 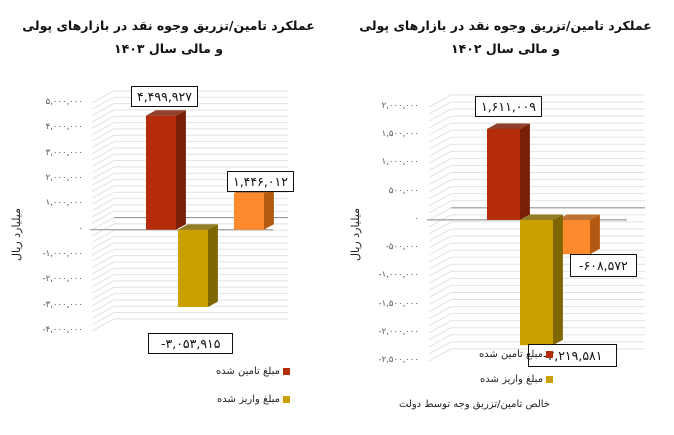 I want to click on value-label-deposited: -۳,۰۵۳,۹۱۵, so click(x=191, y=343).